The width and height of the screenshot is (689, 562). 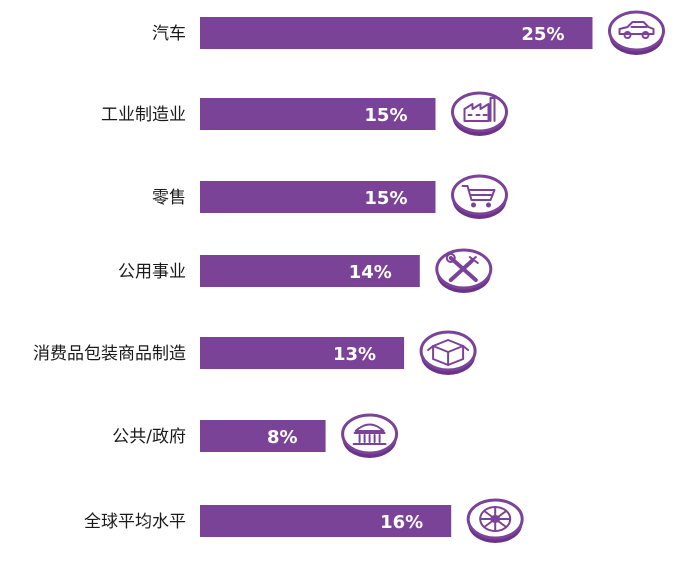 What do you see at coordinates (495, 520) in the screenshot?
I see `globe-wheel-icon` at bounding box center [495, 520].